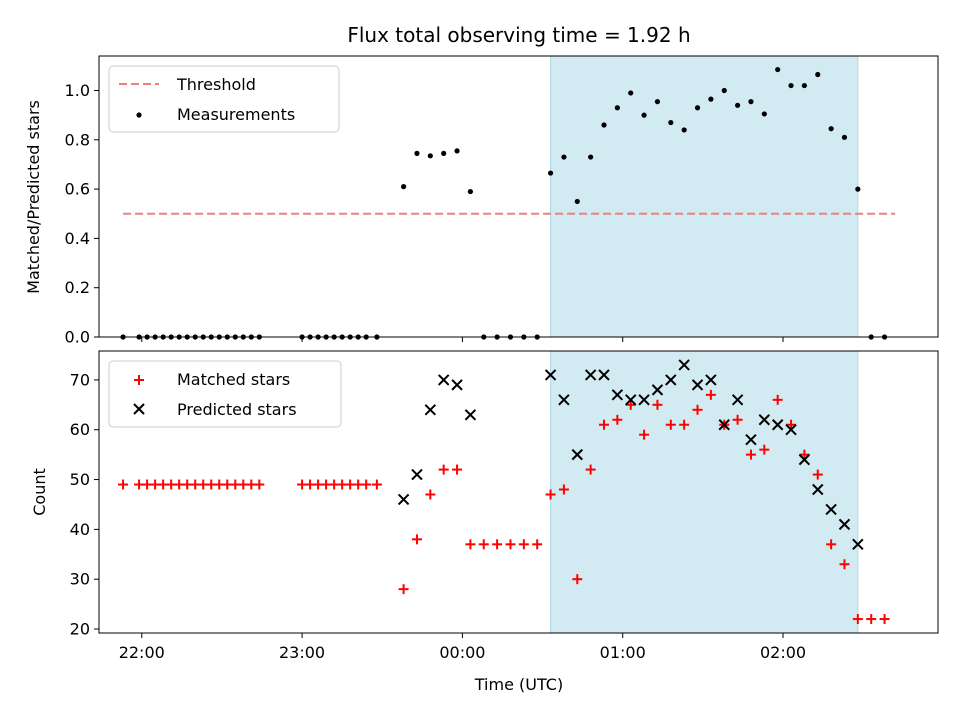  What do you see at coordinates (139, 380) in the screenshot?
I see `matched-legend-swatch` at bounding box center [139, 380].